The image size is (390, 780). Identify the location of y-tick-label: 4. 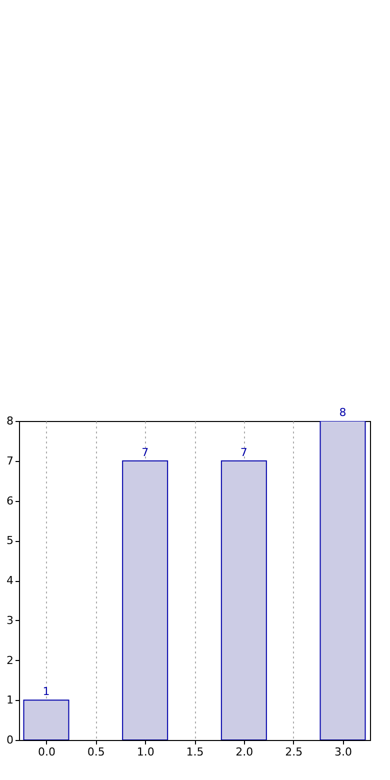
(10, 580).